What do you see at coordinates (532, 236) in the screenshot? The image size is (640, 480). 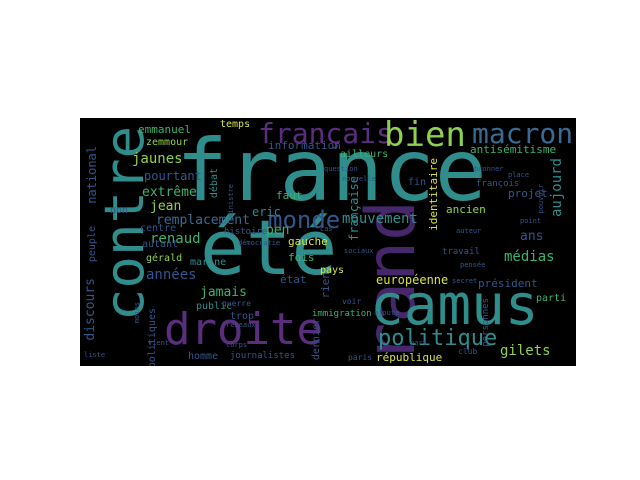 I see `word-ans: ans` at bounding box center [532, 236].